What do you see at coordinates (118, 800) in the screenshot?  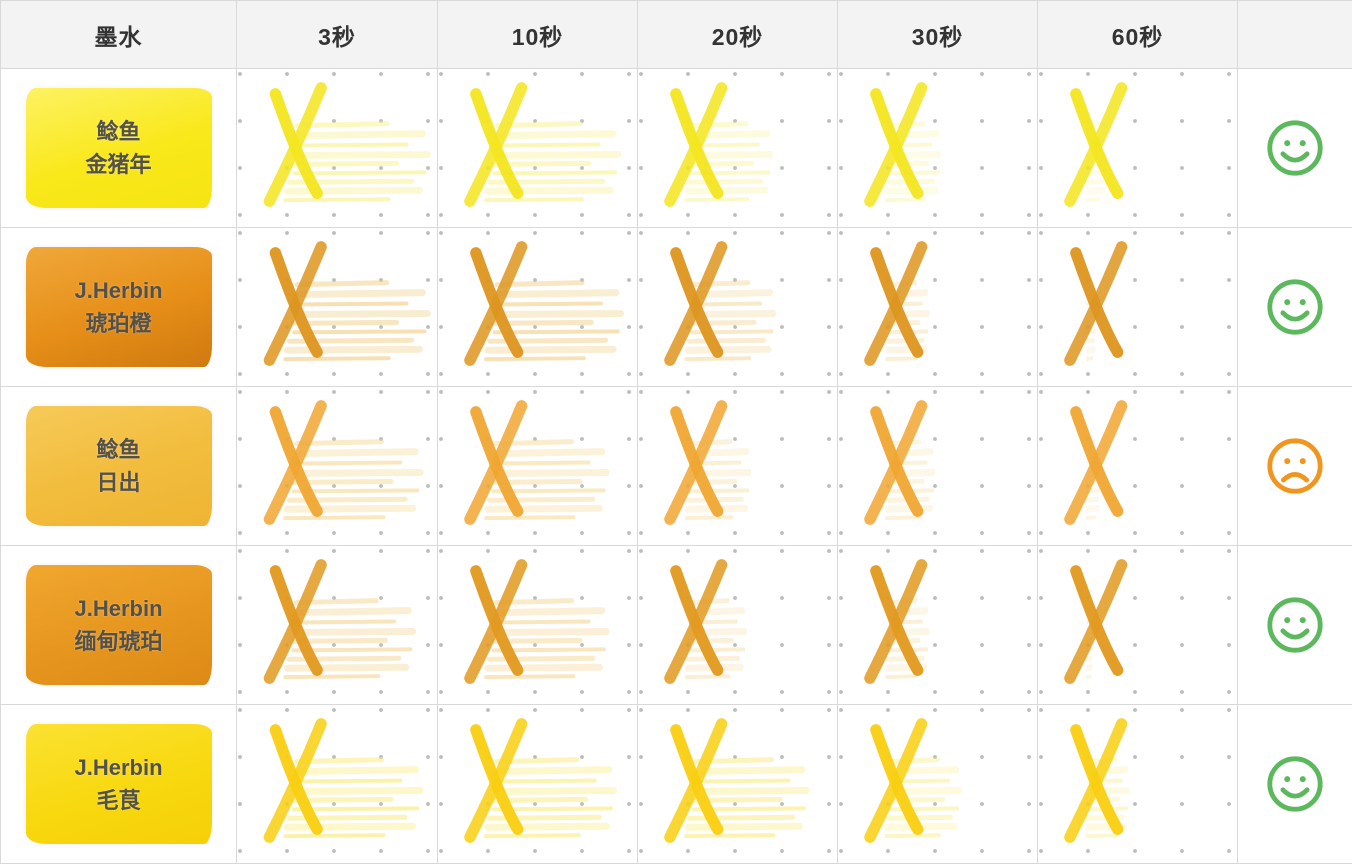 I see `ink-name-line2: 毛茛` at bounding box center [118, 800].